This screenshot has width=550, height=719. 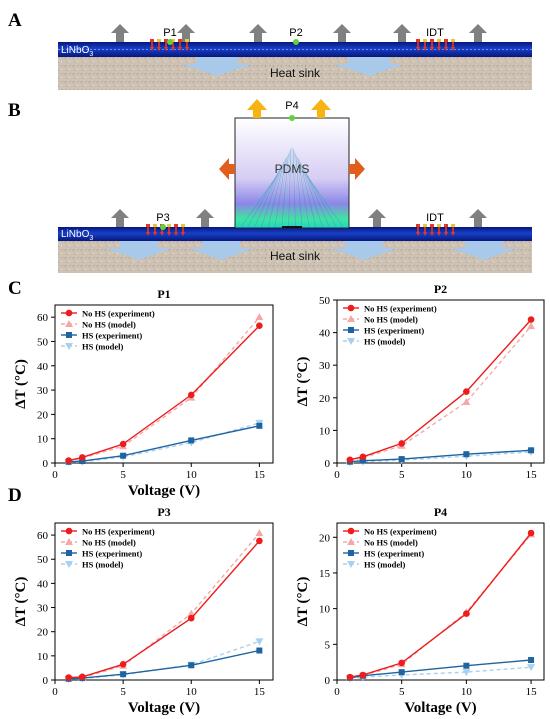 I want to click on y-tick-label: 40, so click(x=43, y=584).